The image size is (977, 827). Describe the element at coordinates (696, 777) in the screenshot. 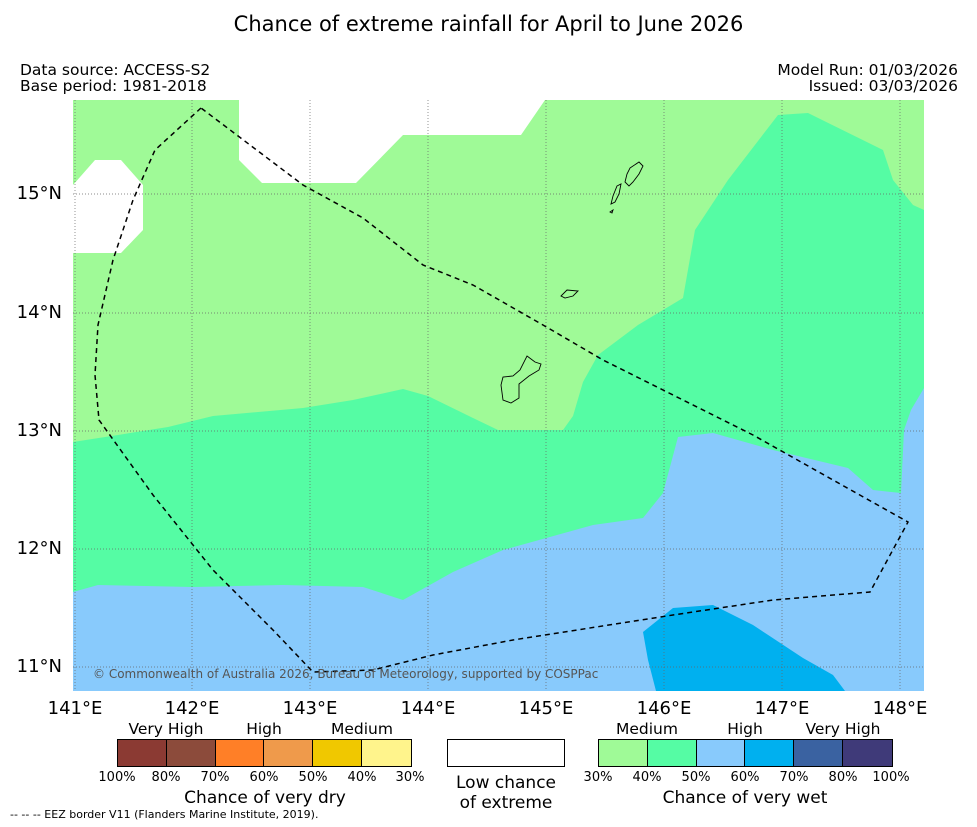

I see `wet-pct: 50%` at that location.